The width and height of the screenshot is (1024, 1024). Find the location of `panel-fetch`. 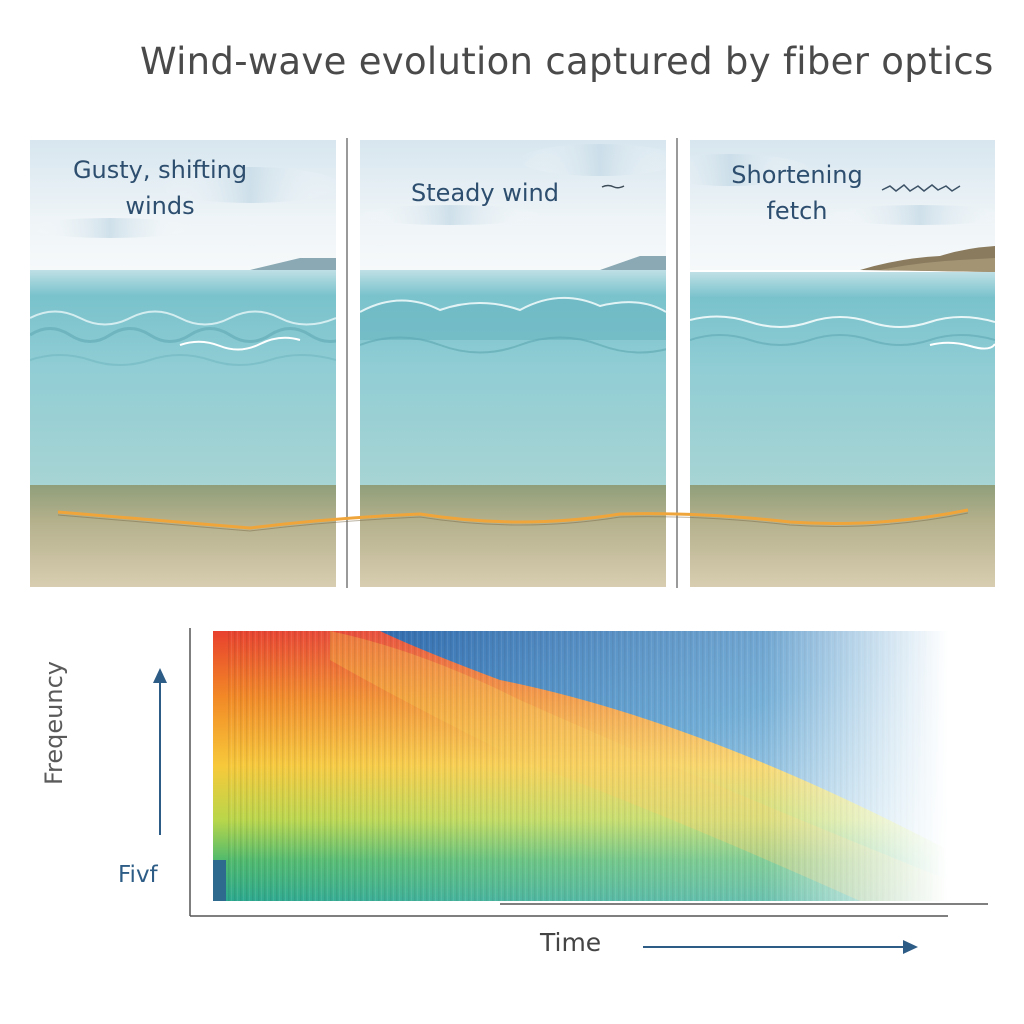

panel-fetch is located at coordinates (842, 363).